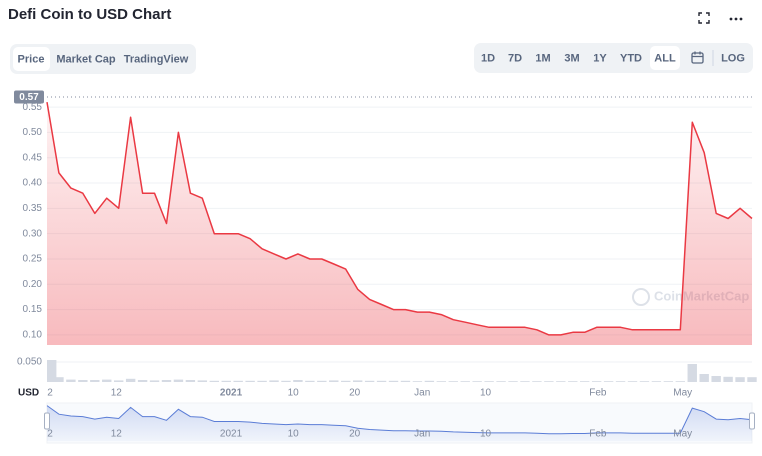  Describe the element at coordinates (399, 420) in the screenshot. I see `navigator-line` at that location.